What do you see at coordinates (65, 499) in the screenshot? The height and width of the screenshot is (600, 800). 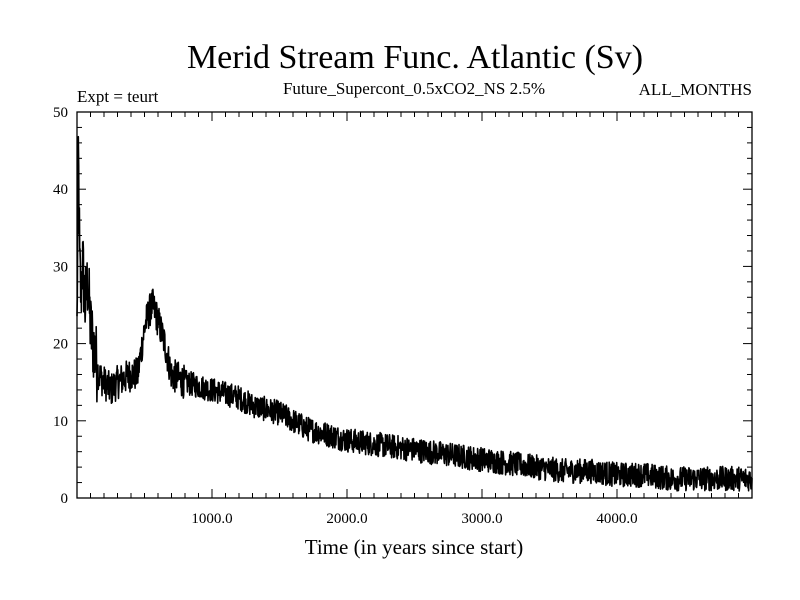 I see `y-tick-label: 0` at bounding box center [65, 499].